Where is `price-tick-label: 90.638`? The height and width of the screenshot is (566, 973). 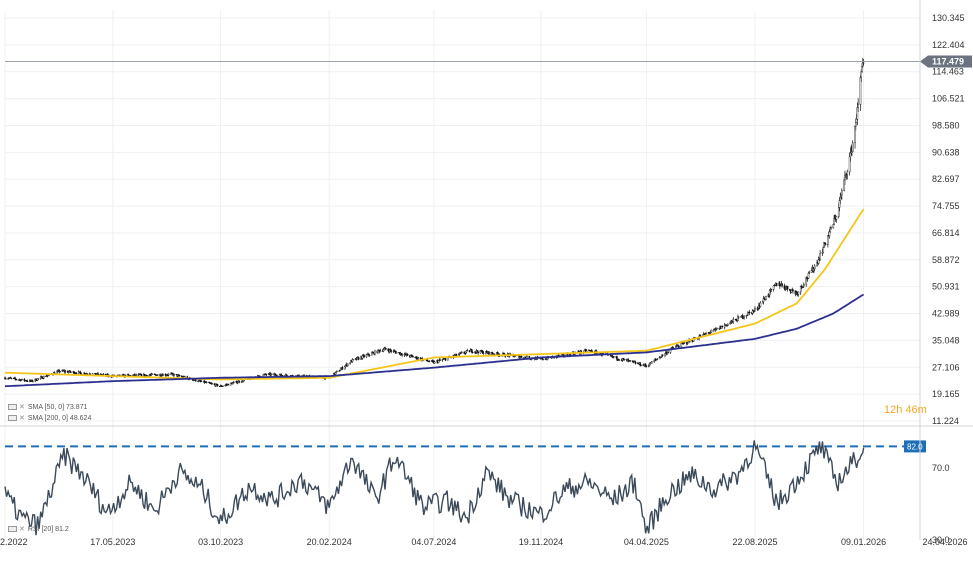 price-tick-label: 90.638 is located at coordinates (946, 152).